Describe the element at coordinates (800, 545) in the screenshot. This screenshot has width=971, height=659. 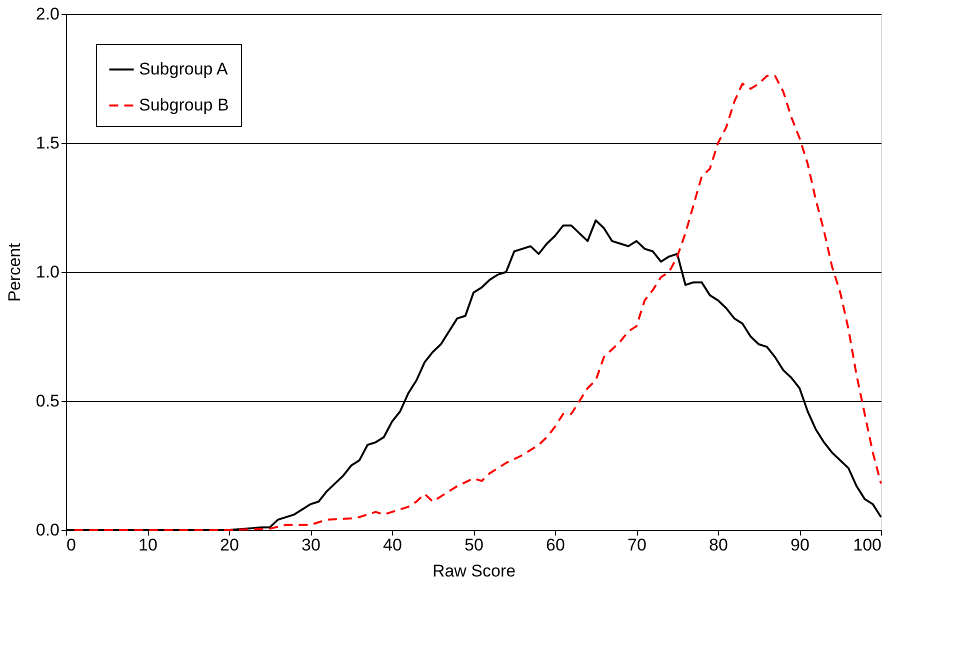
I see `x-tick-label: 90` at that location.